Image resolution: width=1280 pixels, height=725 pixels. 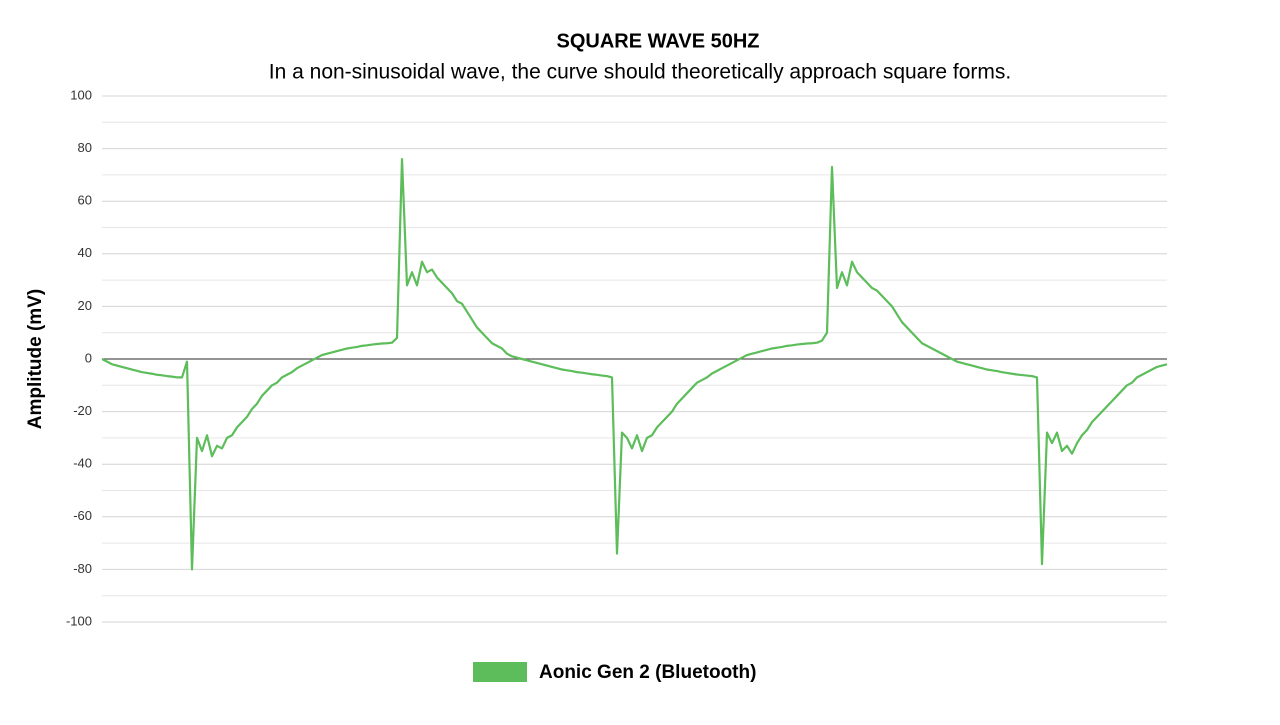 What do you see at coordinates (82, 568) in the screenshot?
I see `y-tick-label: -80` at bounding box center [82, 568].